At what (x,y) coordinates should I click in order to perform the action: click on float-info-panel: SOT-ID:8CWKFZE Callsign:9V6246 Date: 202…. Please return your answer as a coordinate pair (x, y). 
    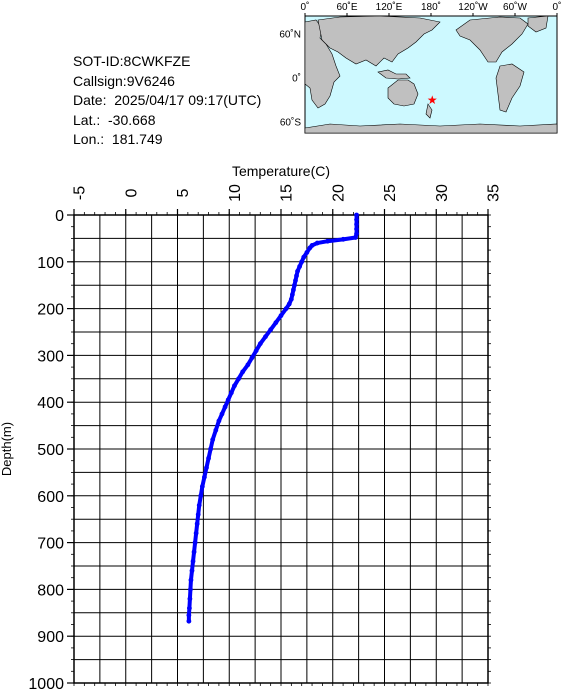
    Looking at the image, I should click on (167, 101).